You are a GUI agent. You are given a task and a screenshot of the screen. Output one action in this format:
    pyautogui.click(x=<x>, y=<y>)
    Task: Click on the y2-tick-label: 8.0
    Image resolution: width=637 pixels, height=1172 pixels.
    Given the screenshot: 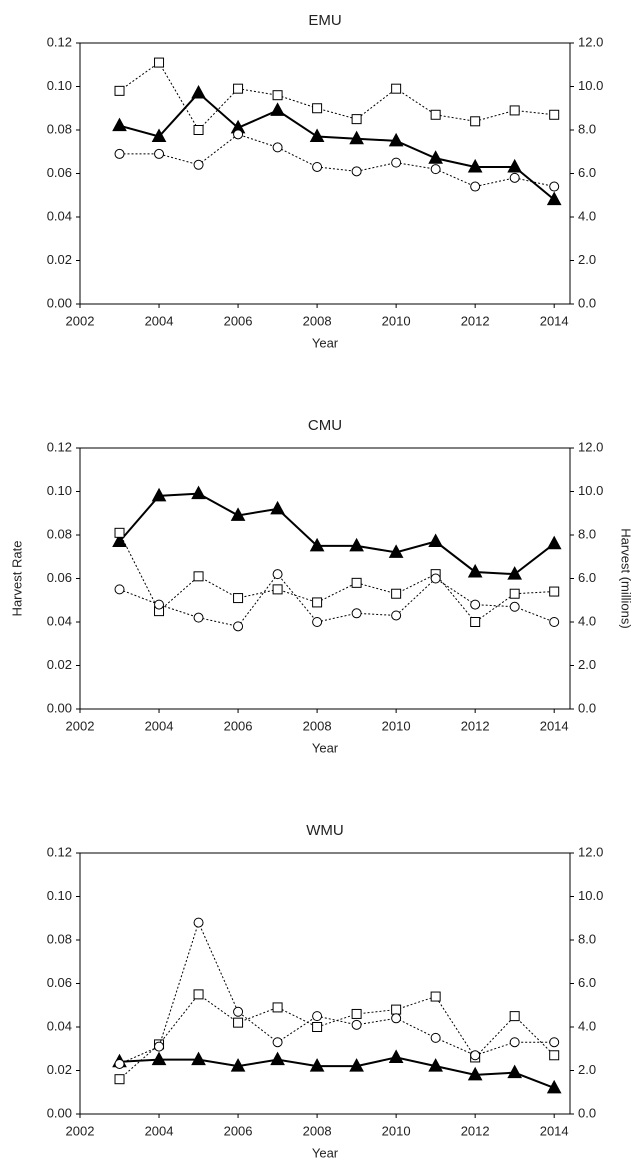 What is the action you would take?
    pyautogui.click(x=587, y=128)
    